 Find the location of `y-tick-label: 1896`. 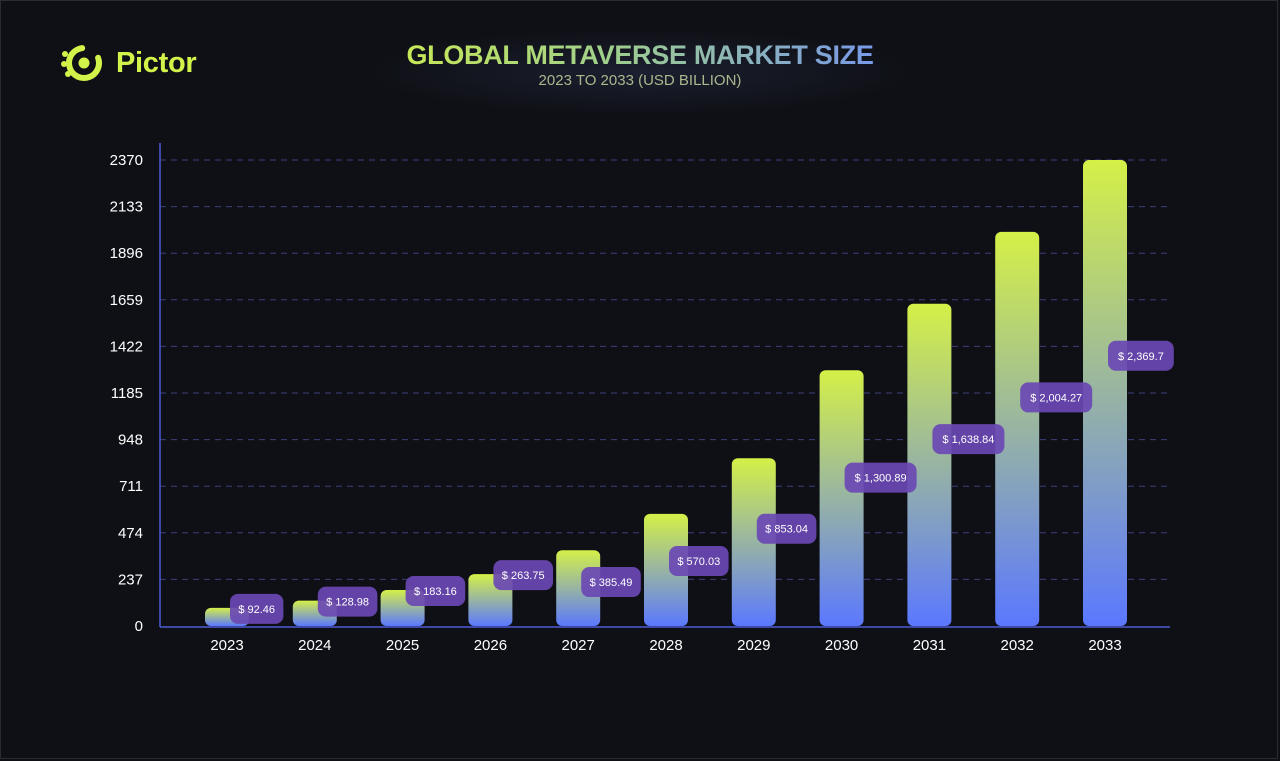

y-tick-label: 1896 is located at coordinates (126, 253).